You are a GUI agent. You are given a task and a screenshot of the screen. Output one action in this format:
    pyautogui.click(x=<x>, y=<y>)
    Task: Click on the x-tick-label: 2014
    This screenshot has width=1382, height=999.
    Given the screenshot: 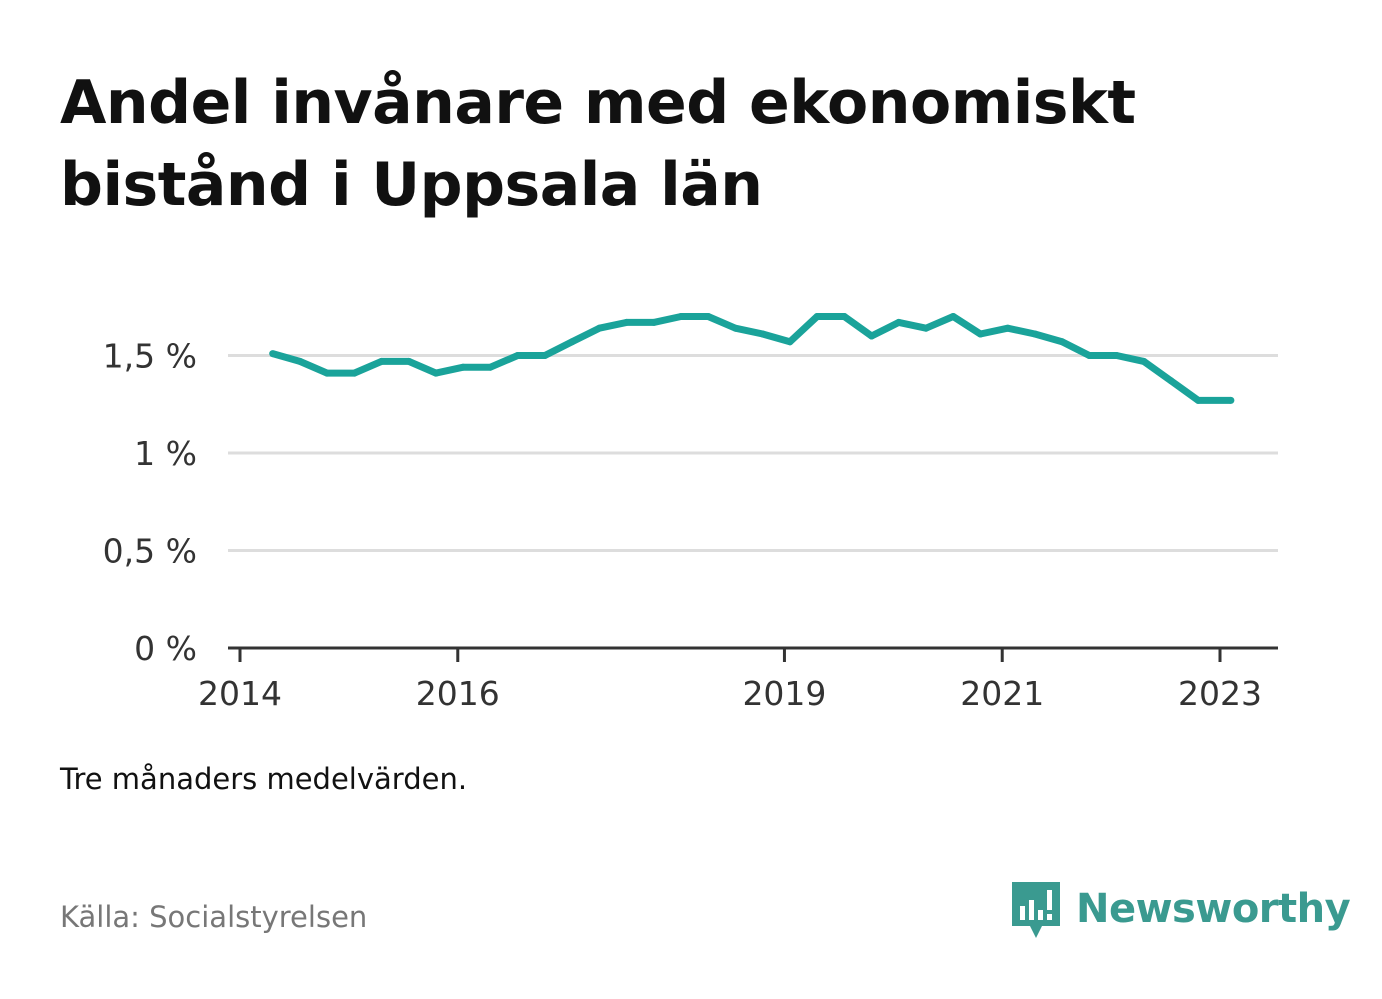 What is the action you would take?
    pyautogui.click(x=240, y=693)
    